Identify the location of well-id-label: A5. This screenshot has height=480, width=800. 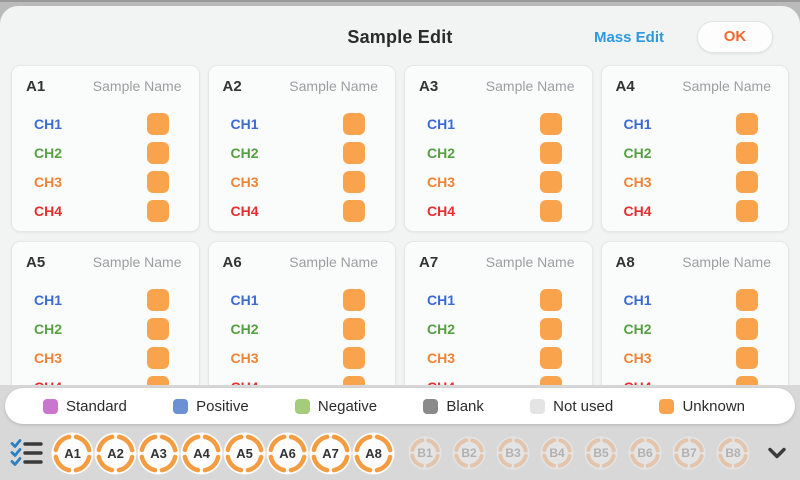
(36, 262).